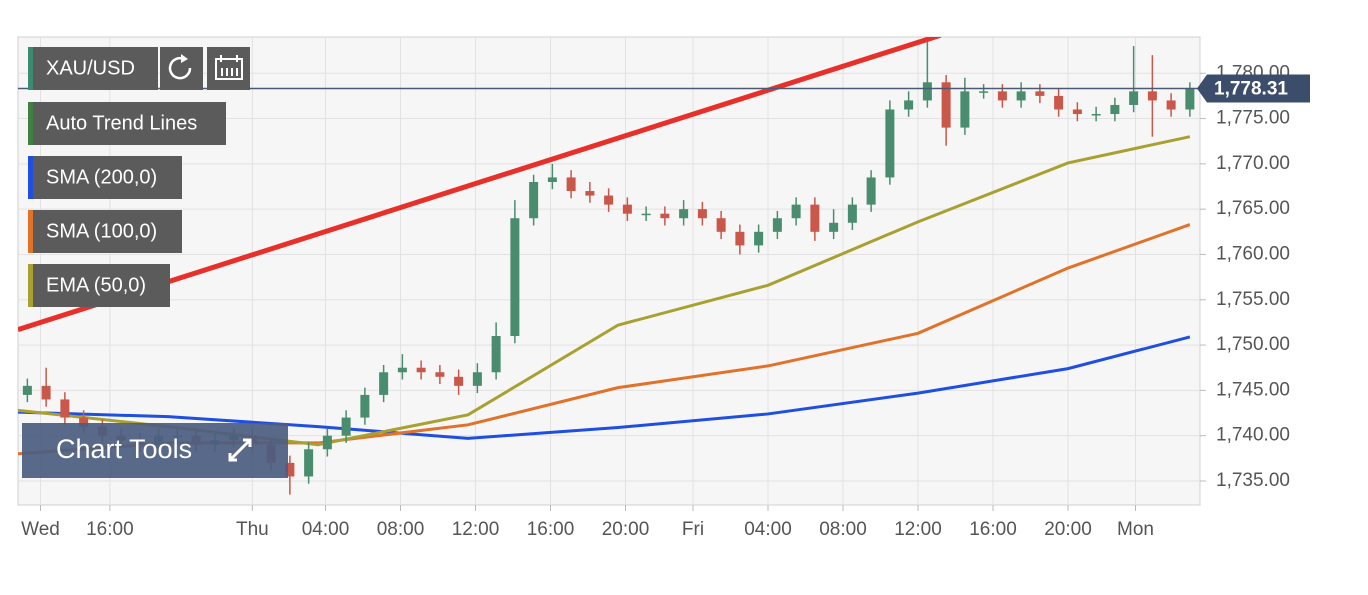 This screenshot has height=595, width=1368. What do you see at coordinates (121, 123) in the screenshot?
I see `legend-label: Auto Trend Lines` at bounding box center [121, 123].